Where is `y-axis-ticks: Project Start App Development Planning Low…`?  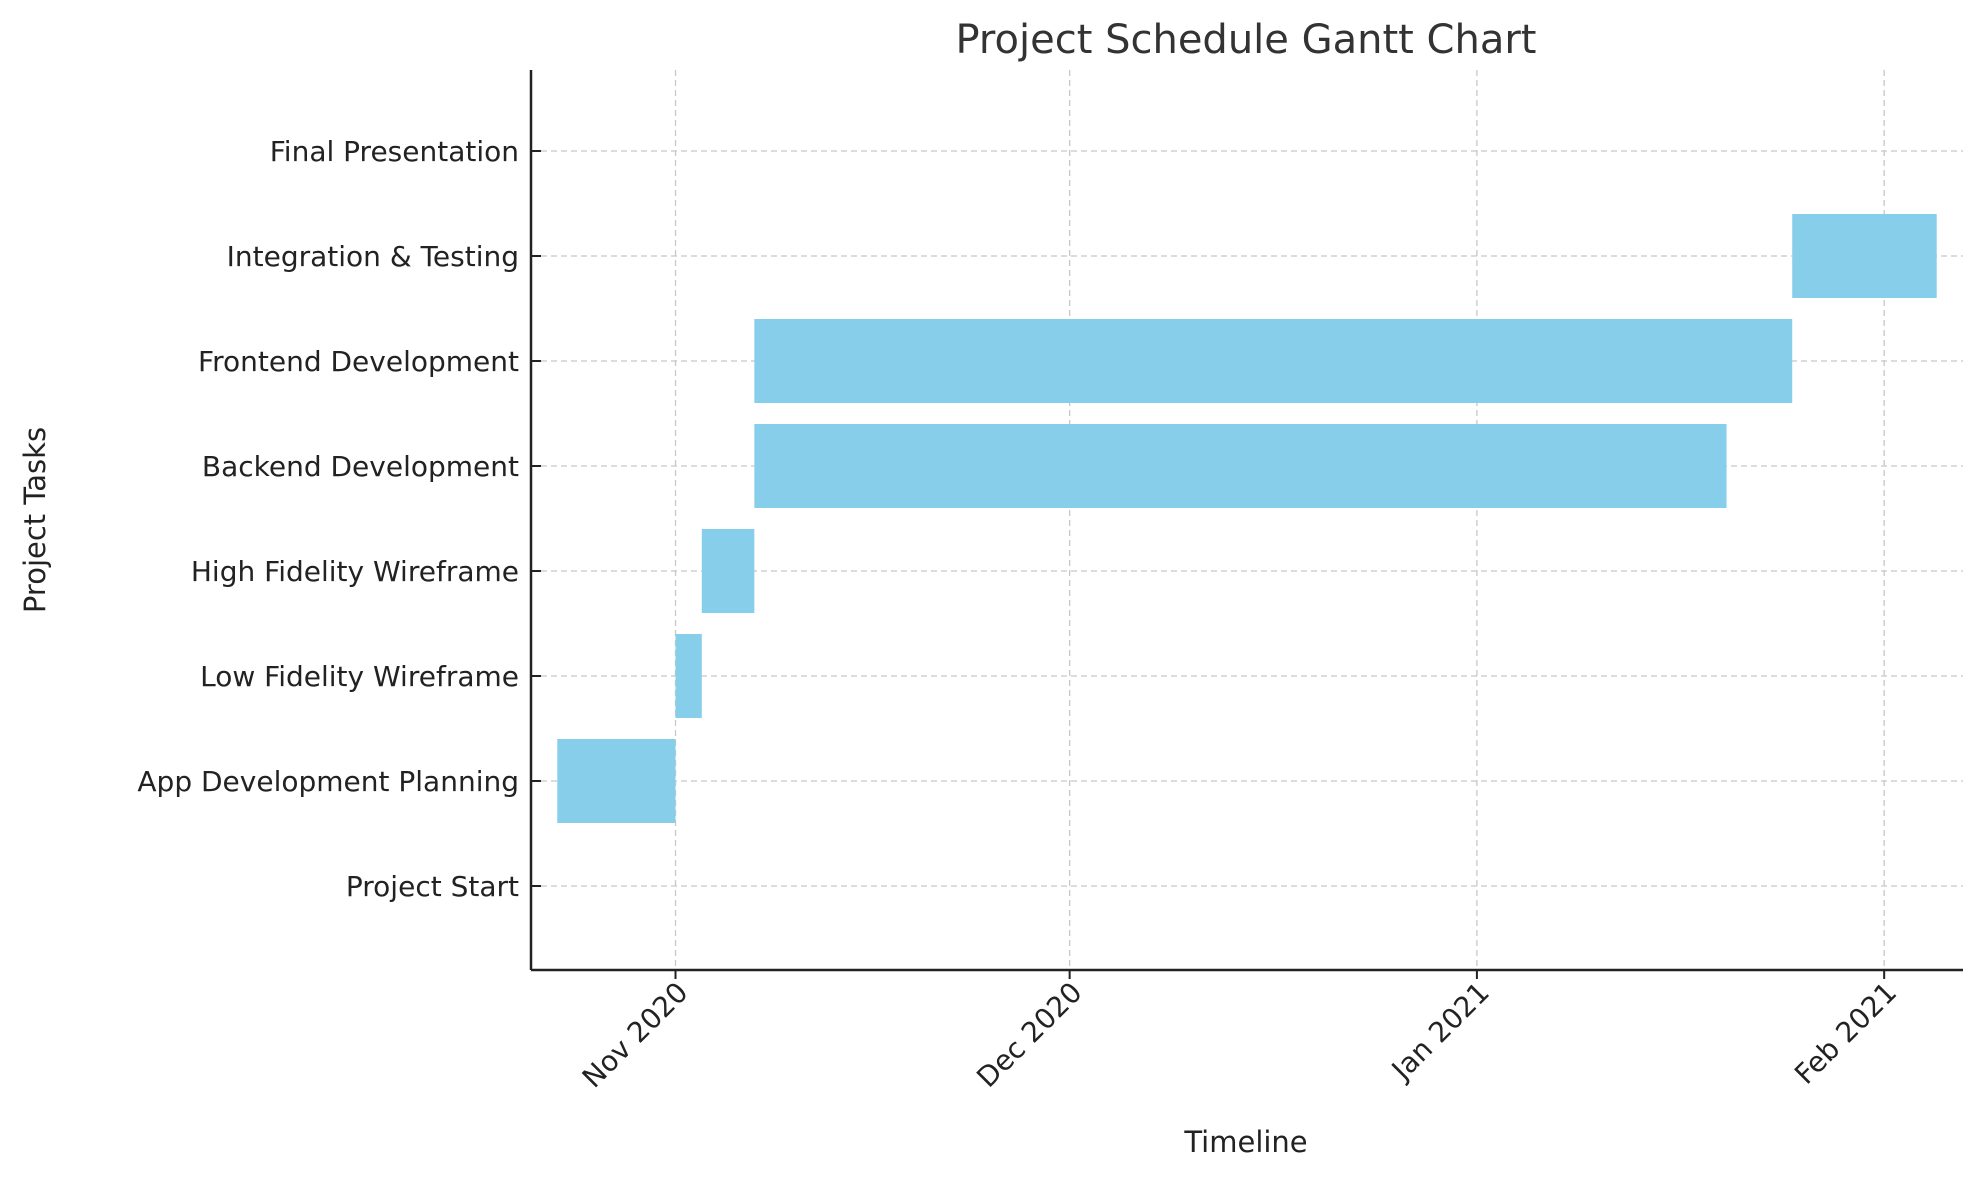
y-axis-ticks: Project Start App Development Planning Low… is located at coordinates (339, 519).